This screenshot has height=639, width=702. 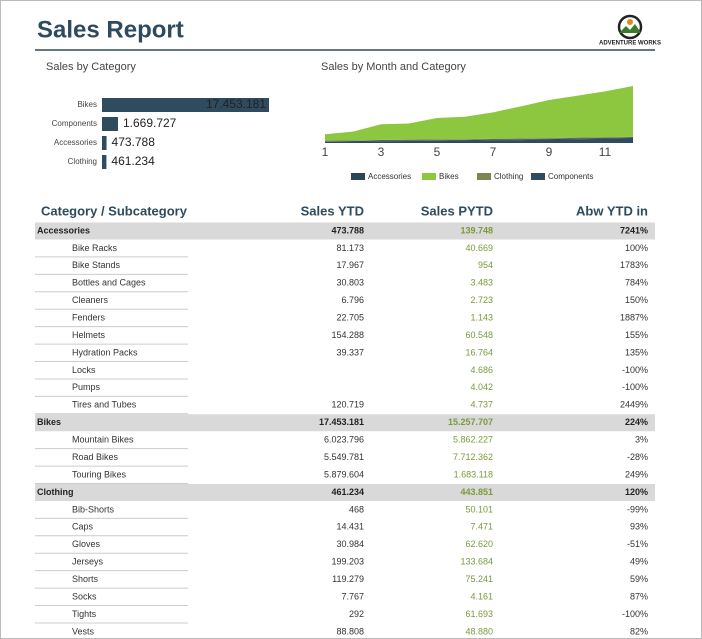 I want to click on cell: Socks, so click(x=84, y=596).